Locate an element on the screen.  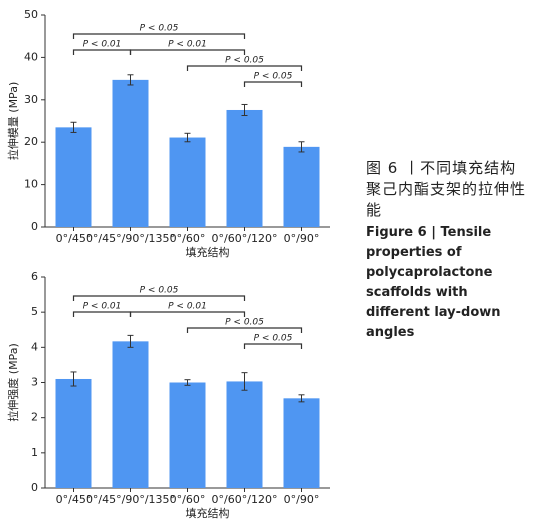
y-tick-label: 30 is located at coordinates (31, 99).